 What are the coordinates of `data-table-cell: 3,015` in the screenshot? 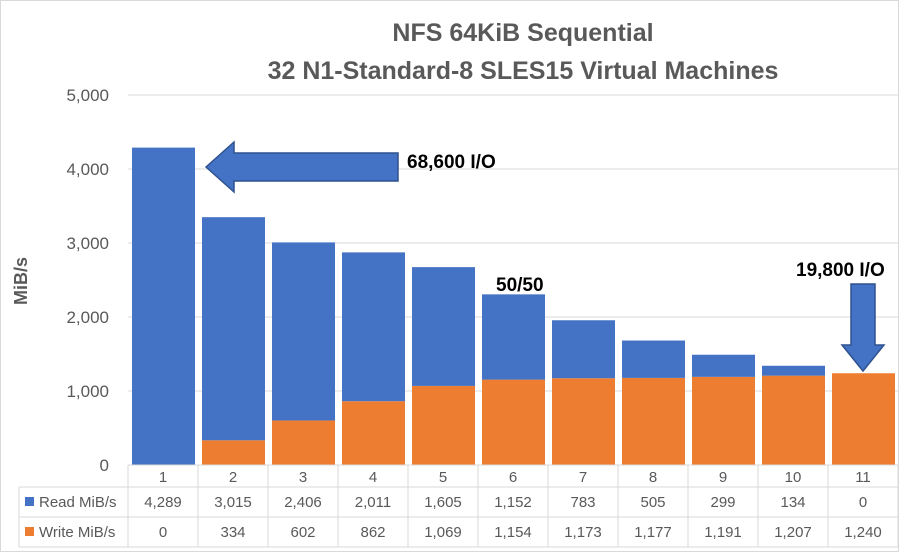 It's located at (233, 502).